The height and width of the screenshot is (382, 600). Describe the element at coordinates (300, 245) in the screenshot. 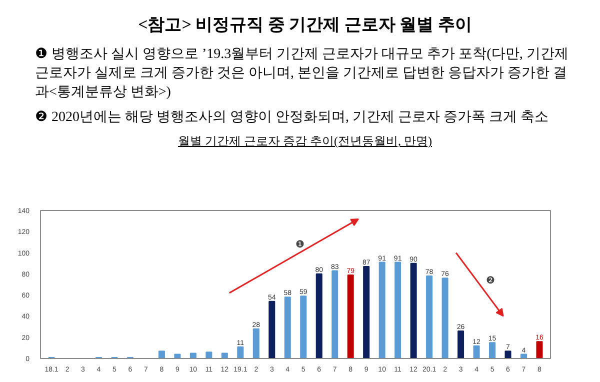

I see `annotation: ❶` at that location.